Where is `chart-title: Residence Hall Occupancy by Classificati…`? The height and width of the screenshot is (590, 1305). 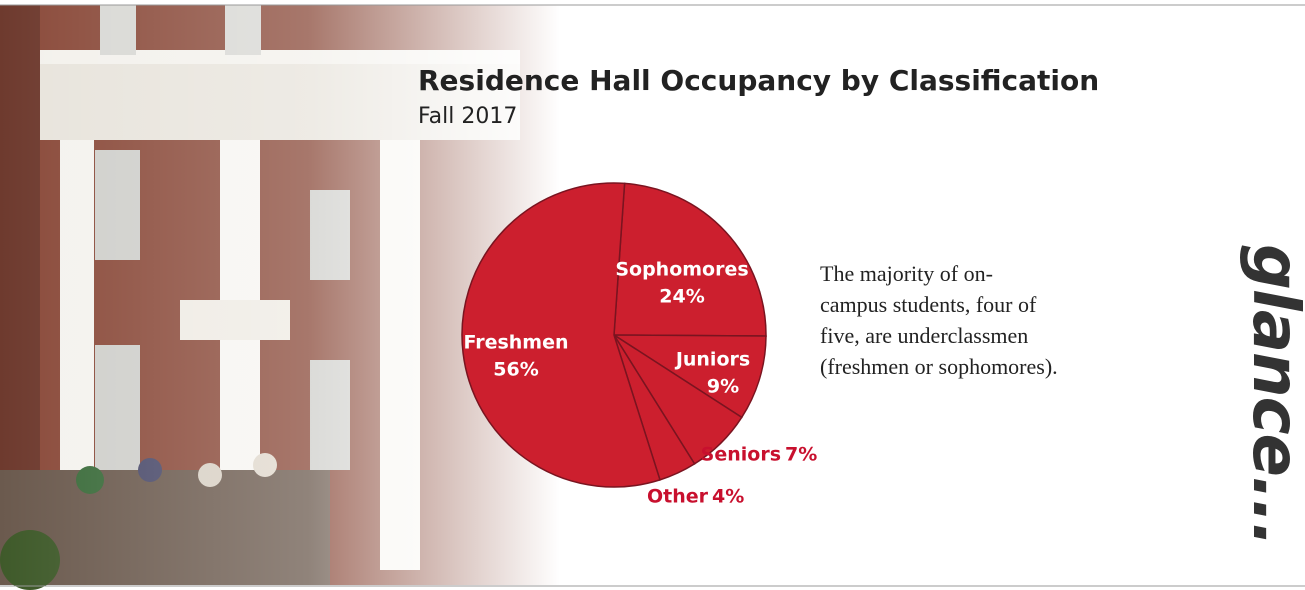 chart-title: Residence Hall Occupancy by Classificati… is located at coordinates (758, 80).